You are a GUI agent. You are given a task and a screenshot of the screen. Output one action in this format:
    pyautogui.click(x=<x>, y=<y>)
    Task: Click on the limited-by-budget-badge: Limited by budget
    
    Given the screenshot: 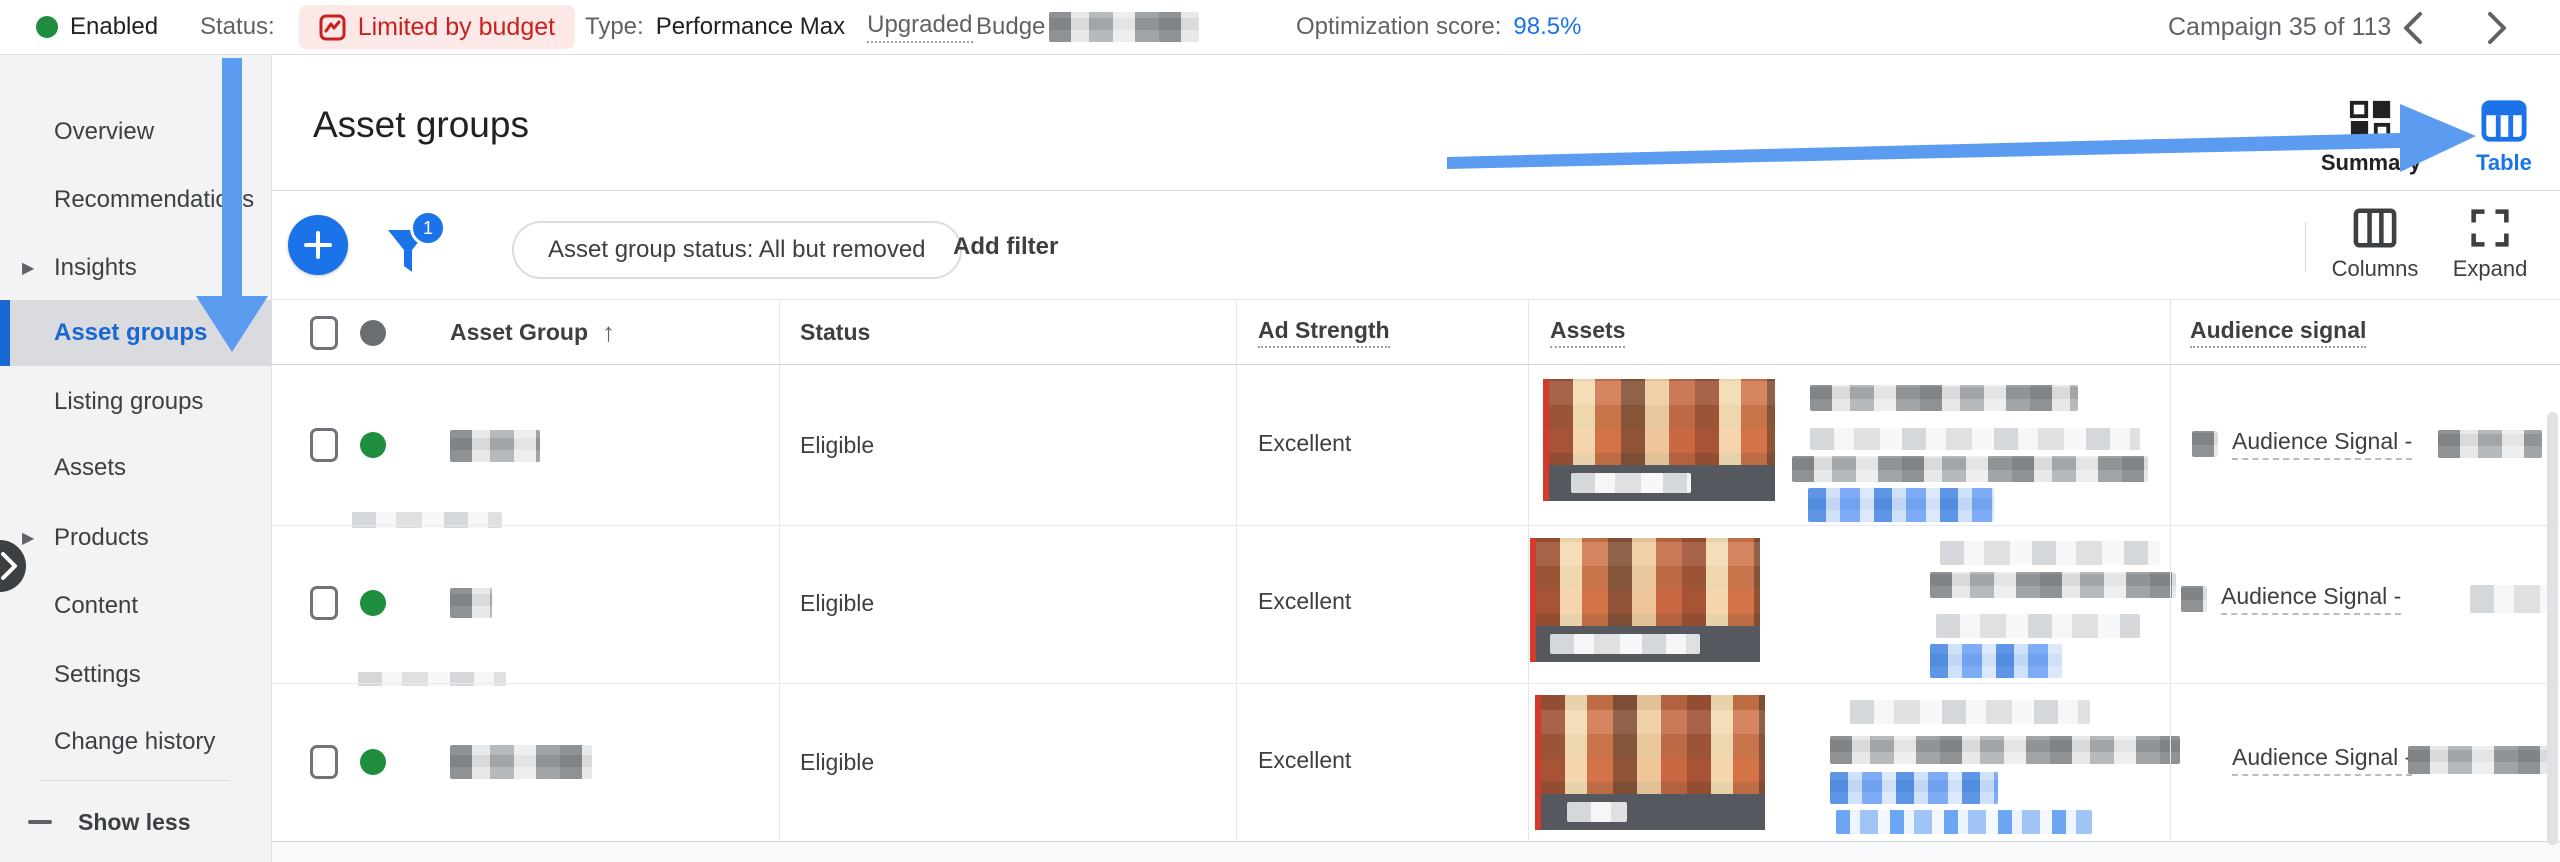 What is the action you would take?
    pyautogui.click(x=437, y=27)
    